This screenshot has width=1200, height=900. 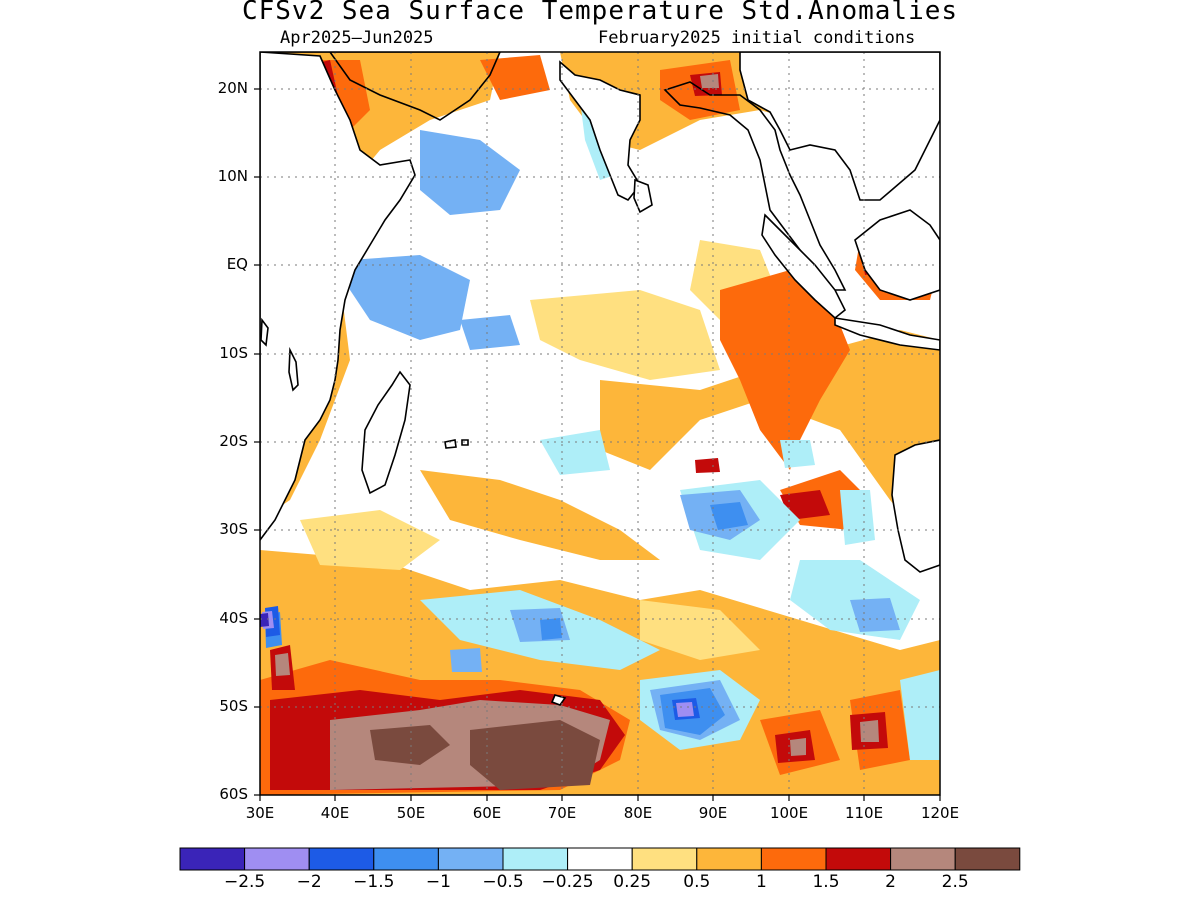 I want to click on colorbar-label: −1.5, so click(x=374, y=882).